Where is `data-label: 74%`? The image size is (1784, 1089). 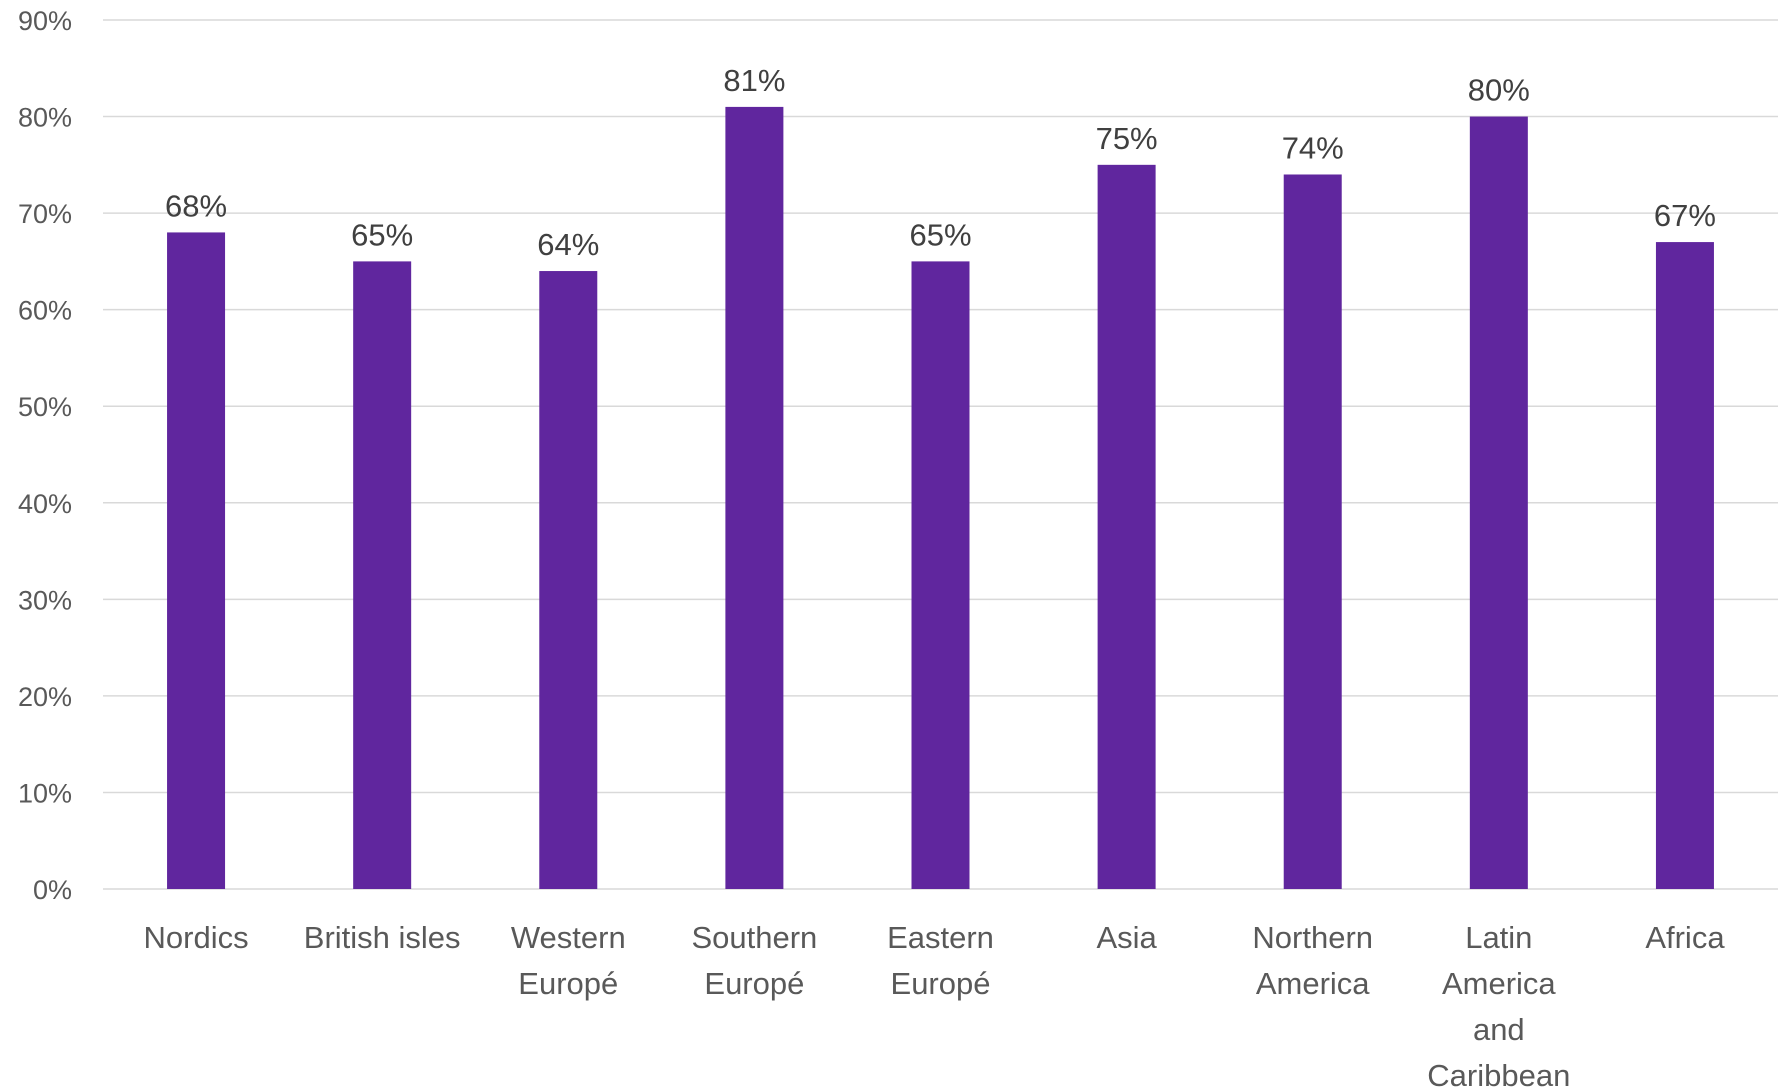 data-label: 74% is located at coordinates (1313, 147).